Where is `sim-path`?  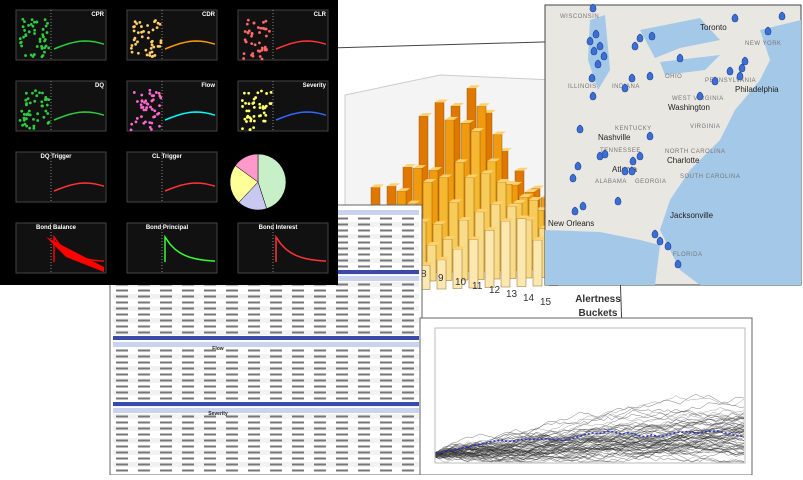 sim-path is located at coordinates (590, 431).